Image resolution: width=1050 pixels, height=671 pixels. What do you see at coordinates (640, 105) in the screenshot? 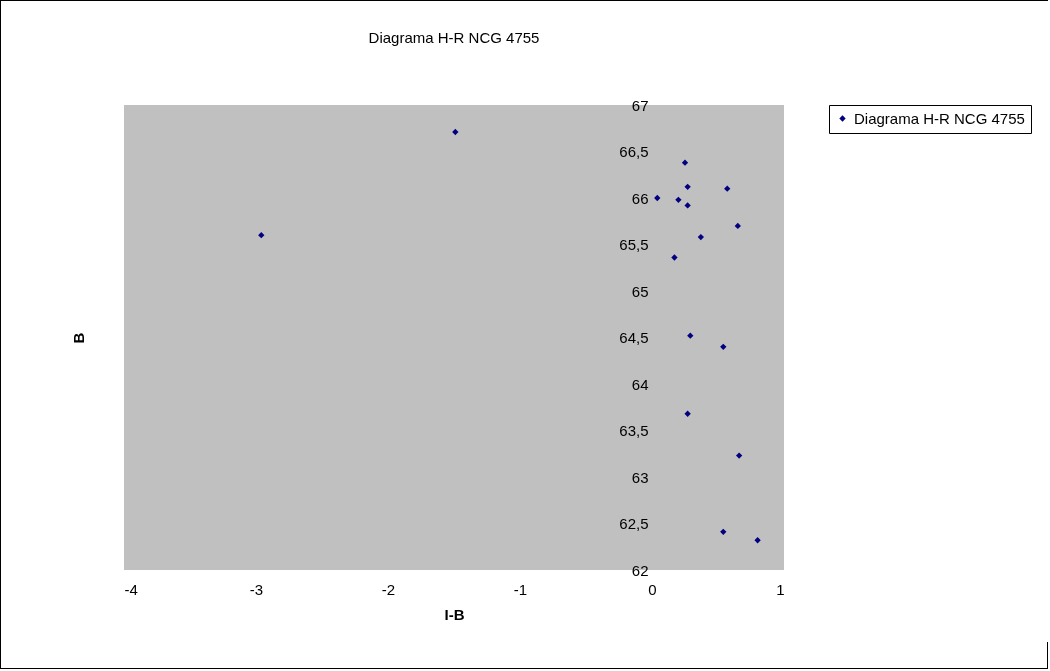
I see `y-tick-label: 67` at bounding box center [640, 105].